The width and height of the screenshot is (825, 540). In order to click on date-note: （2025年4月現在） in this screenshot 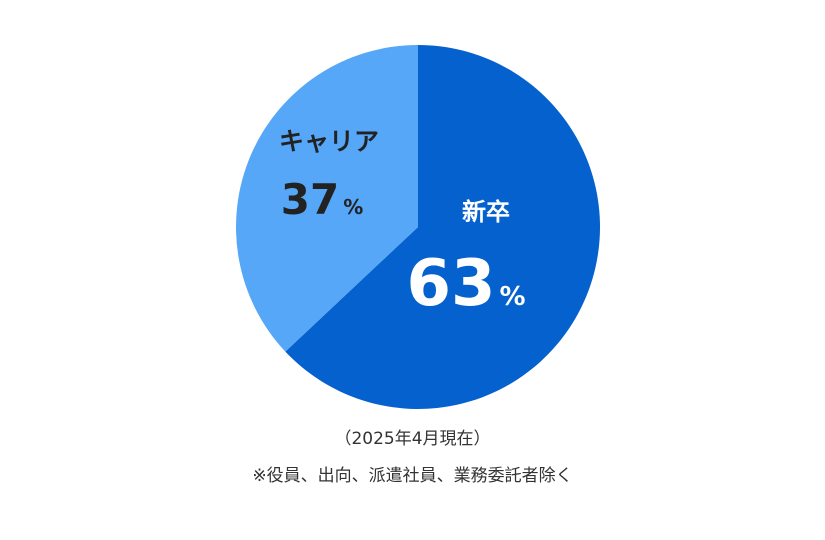, I will do `click(412, 439)`.